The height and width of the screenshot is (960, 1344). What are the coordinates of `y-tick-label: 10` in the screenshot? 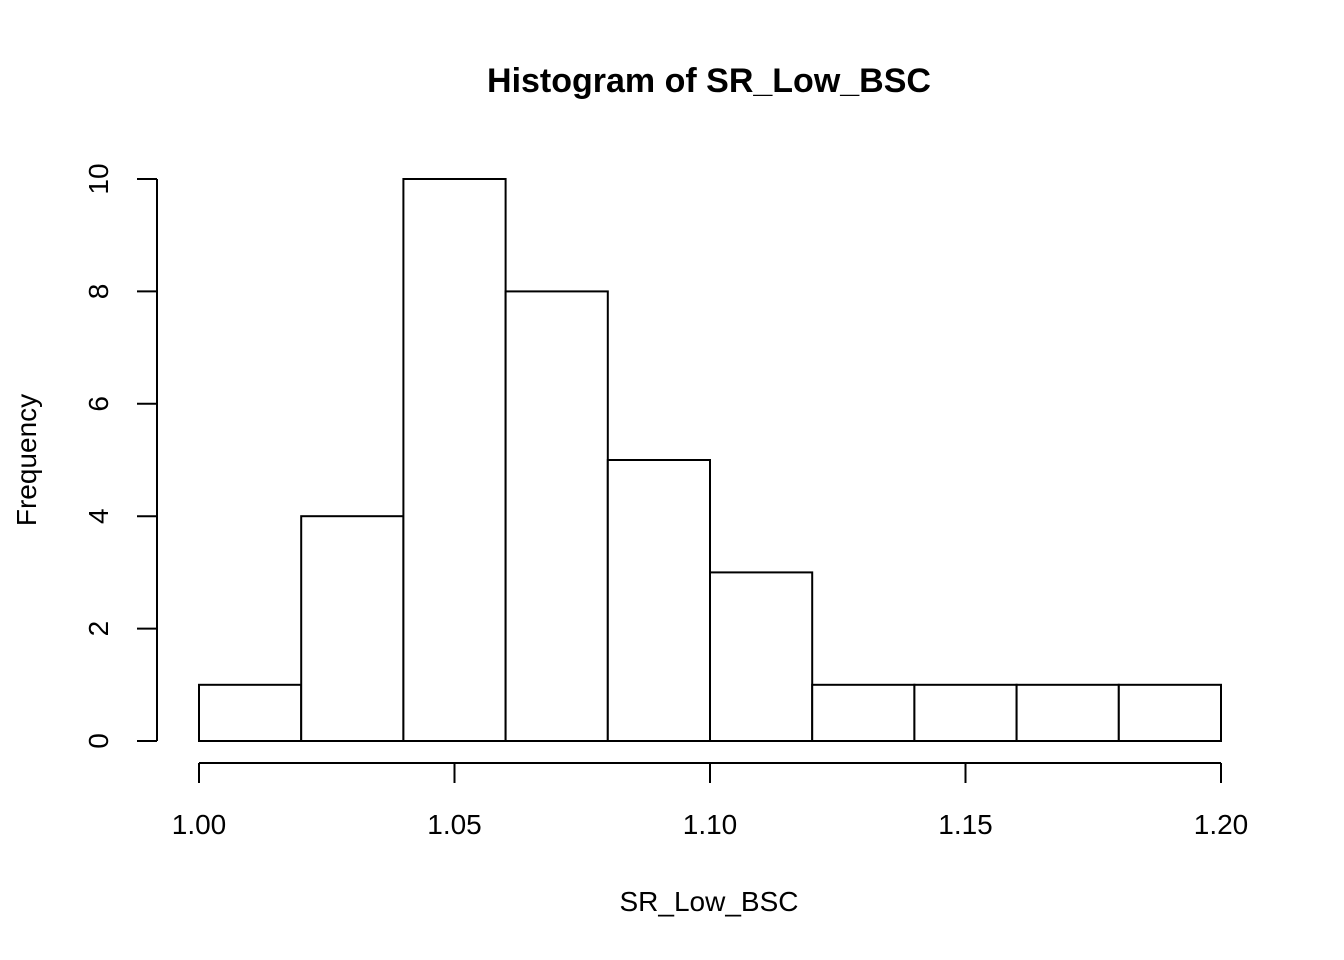 It's located at (98, 178).